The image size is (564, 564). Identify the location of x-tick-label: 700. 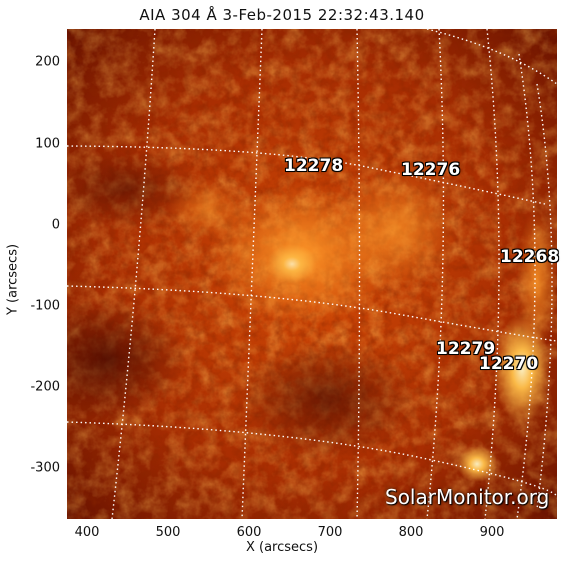
(330, 532).